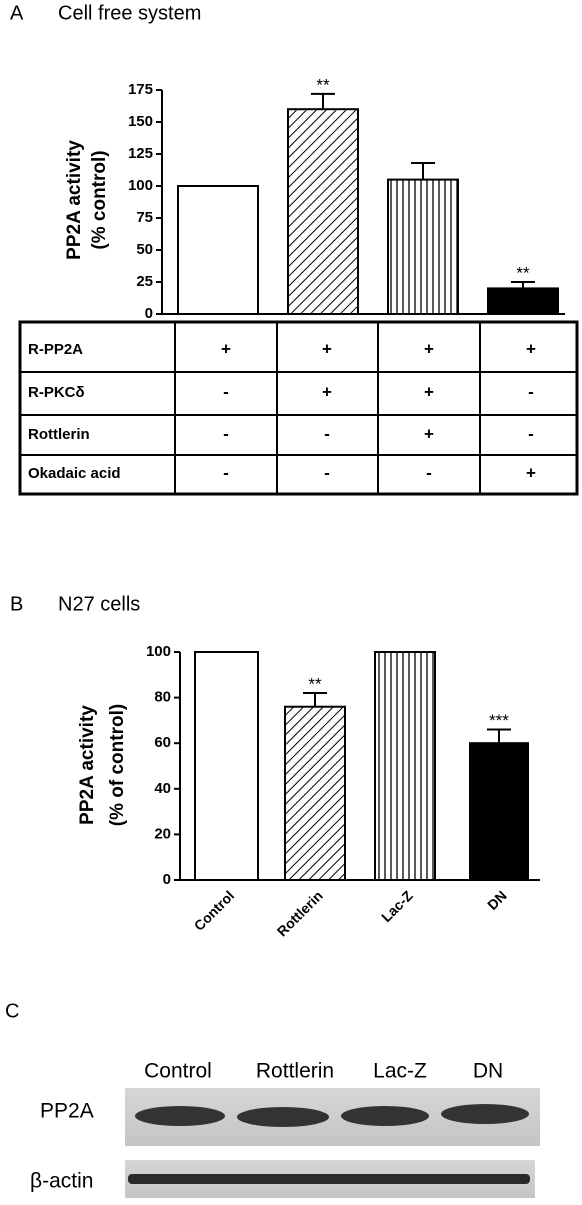 The width and height of the screenshot is (582, 1205). Describe the element at coordinates (144, 281) in the screenshot. I see `y-tick-label: 25` at that location.